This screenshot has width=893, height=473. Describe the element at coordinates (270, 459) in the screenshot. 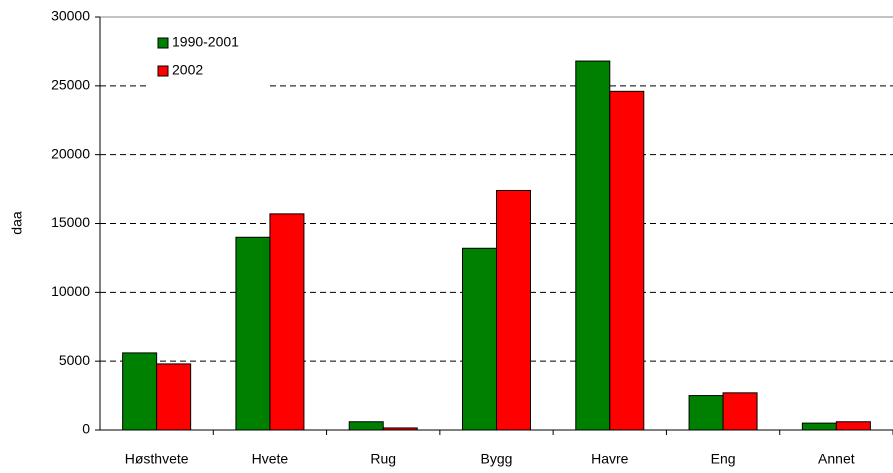

I see `x-tick-label: Hvete` at that location.